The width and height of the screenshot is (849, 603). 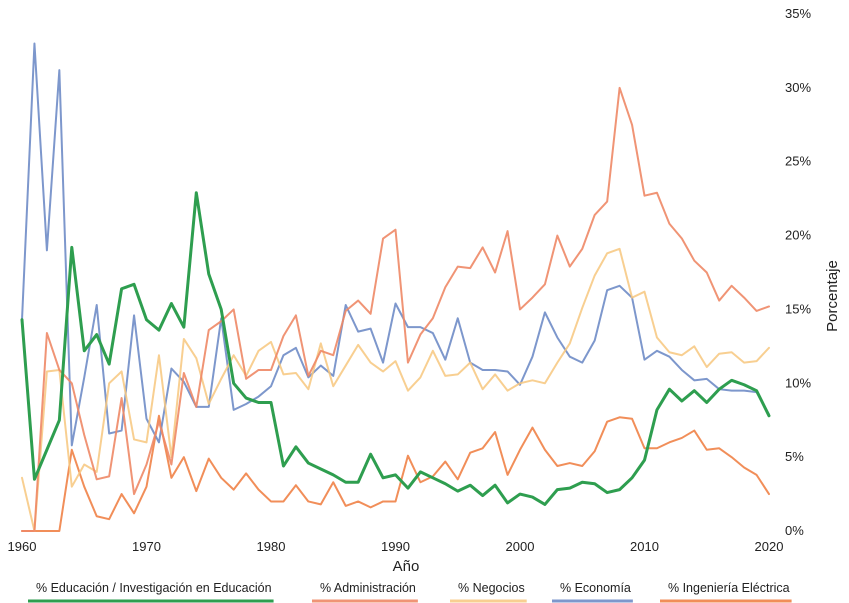 I want to click on legend-label: % Economía, so click(x=595, y=588).